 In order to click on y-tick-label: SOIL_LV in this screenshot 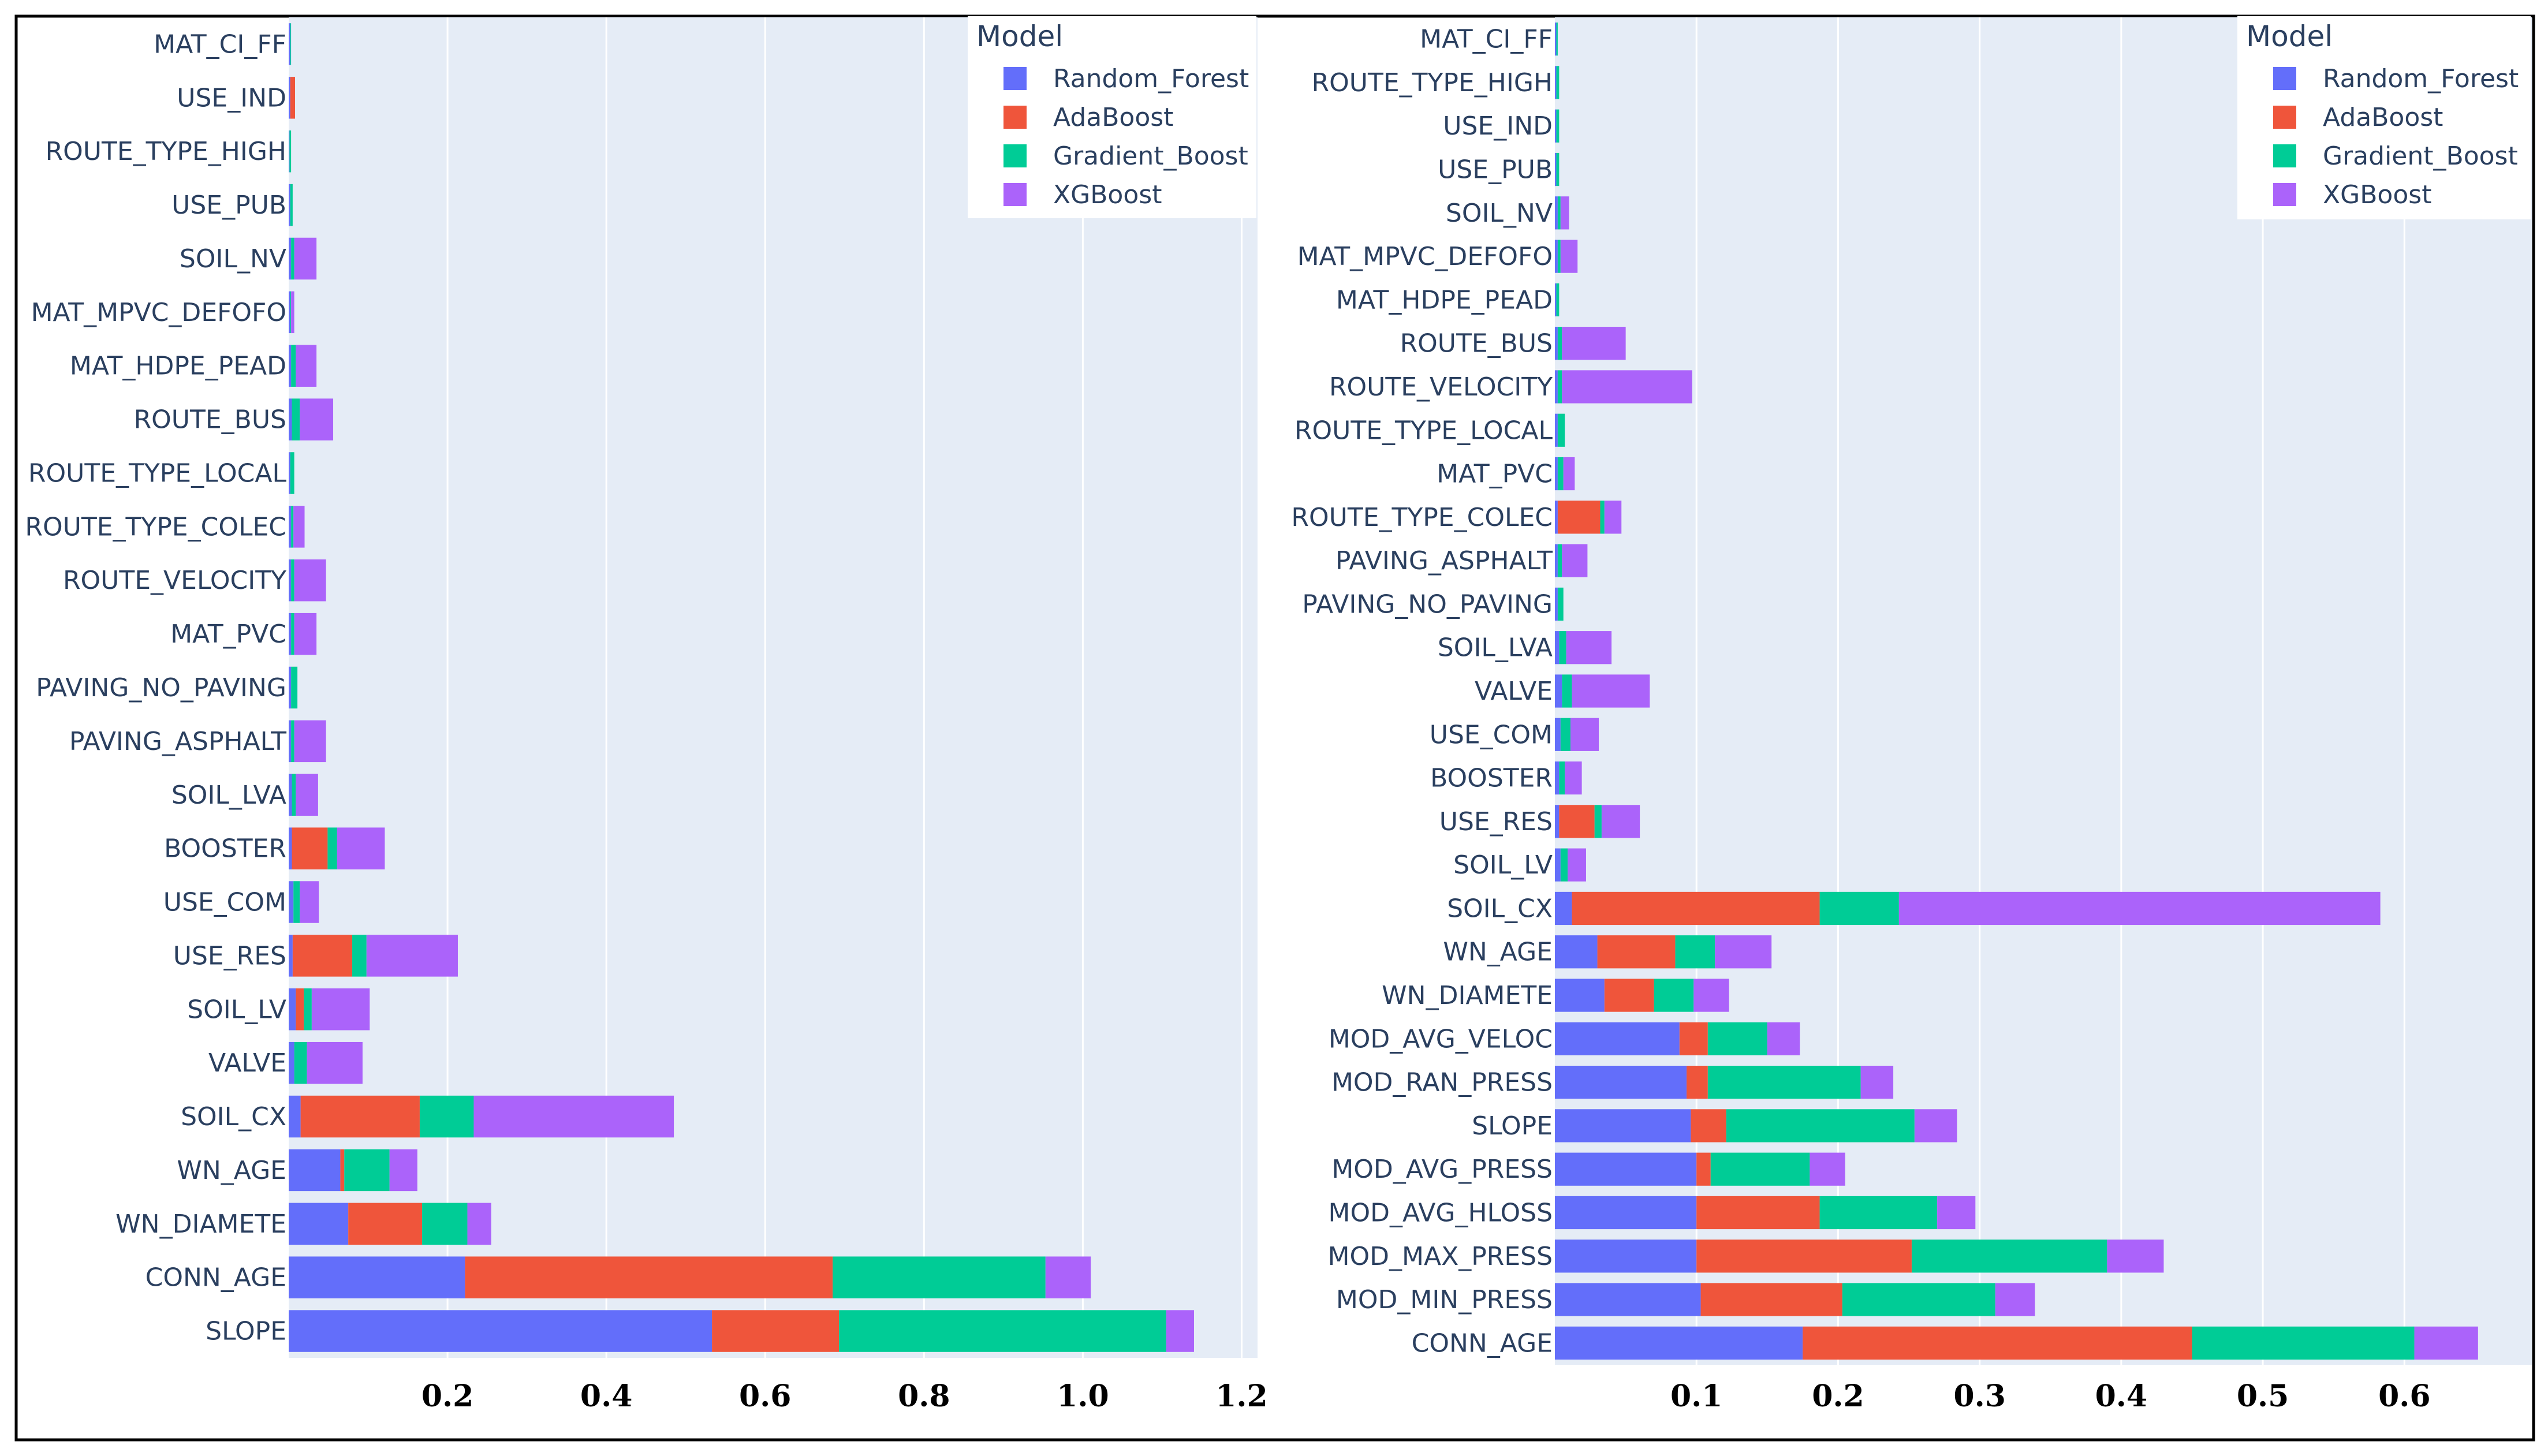, I will do `click(236, 1009)`.